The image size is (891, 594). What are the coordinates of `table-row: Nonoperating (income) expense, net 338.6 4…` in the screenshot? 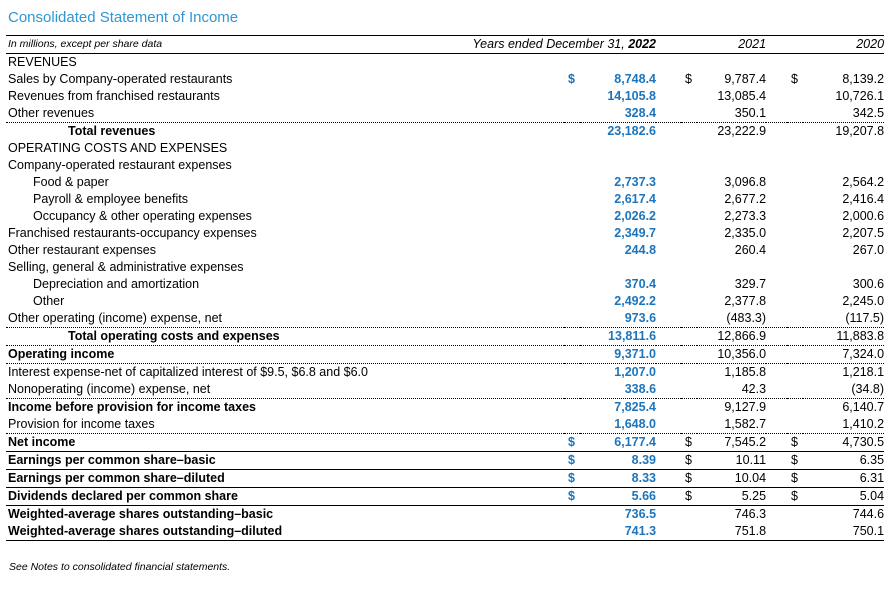 It's located at (445, 390).